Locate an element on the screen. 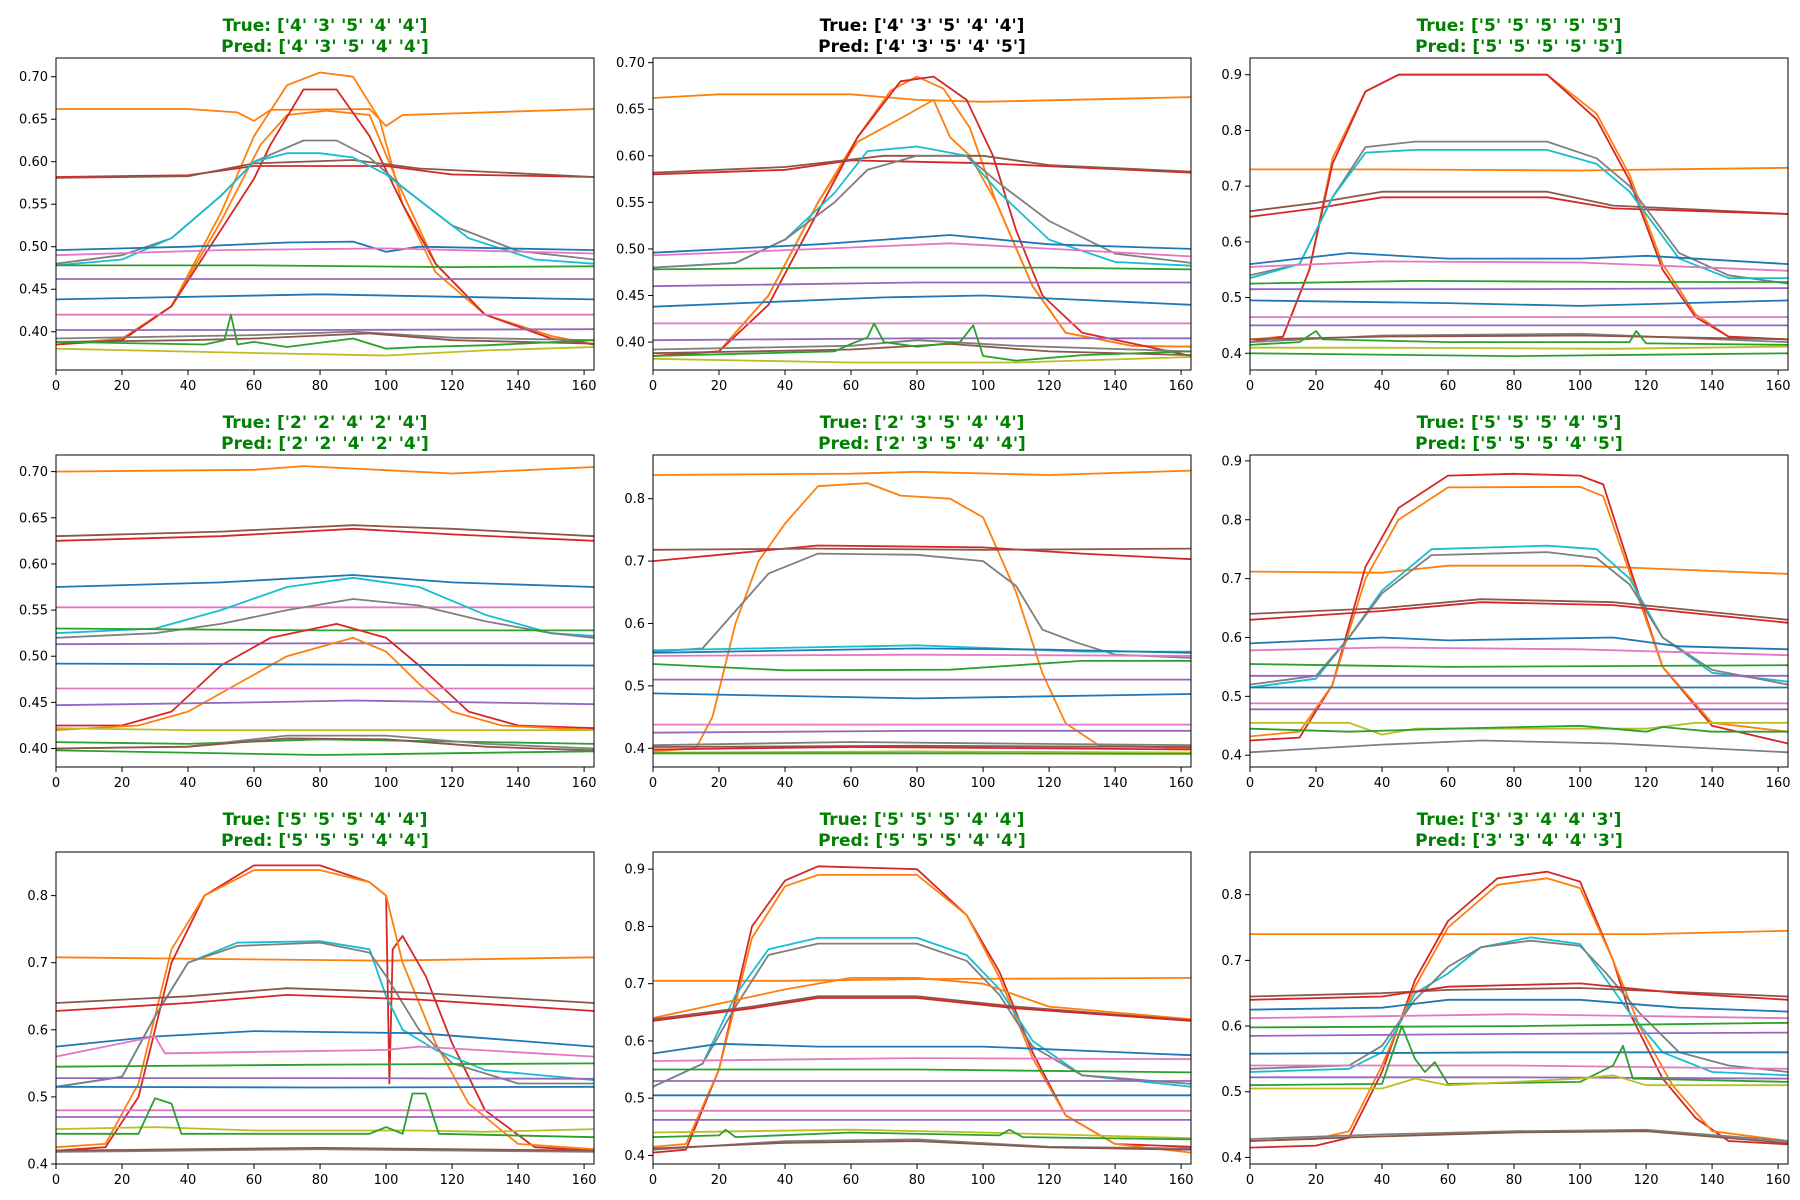  y-tick-label: 0.6 is located at coordinates (1231, 638).